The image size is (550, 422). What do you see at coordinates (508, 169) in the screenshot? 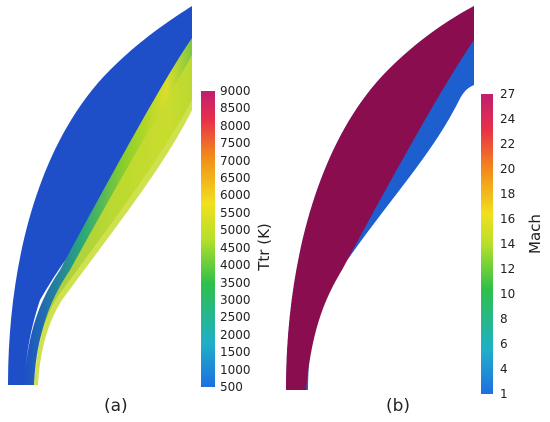
I see `mach-tick-label: 20` at bounding box center [508, 169].